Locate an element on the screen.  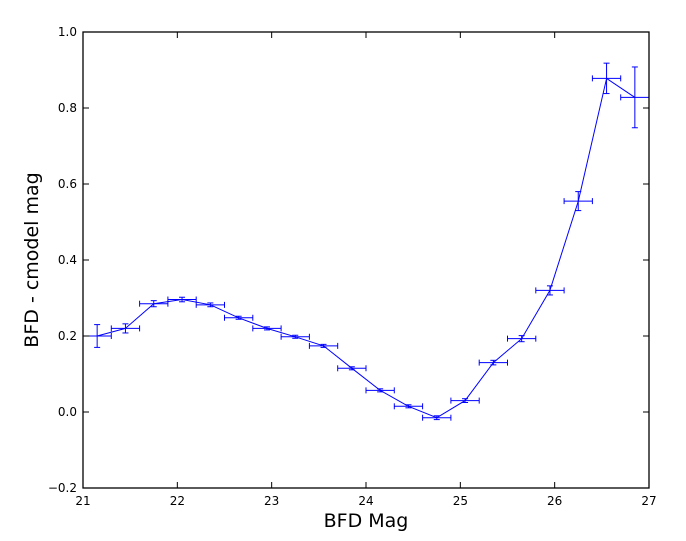
y-axis-title: BFD - cmodel mag is located at coordinates (32, 259).